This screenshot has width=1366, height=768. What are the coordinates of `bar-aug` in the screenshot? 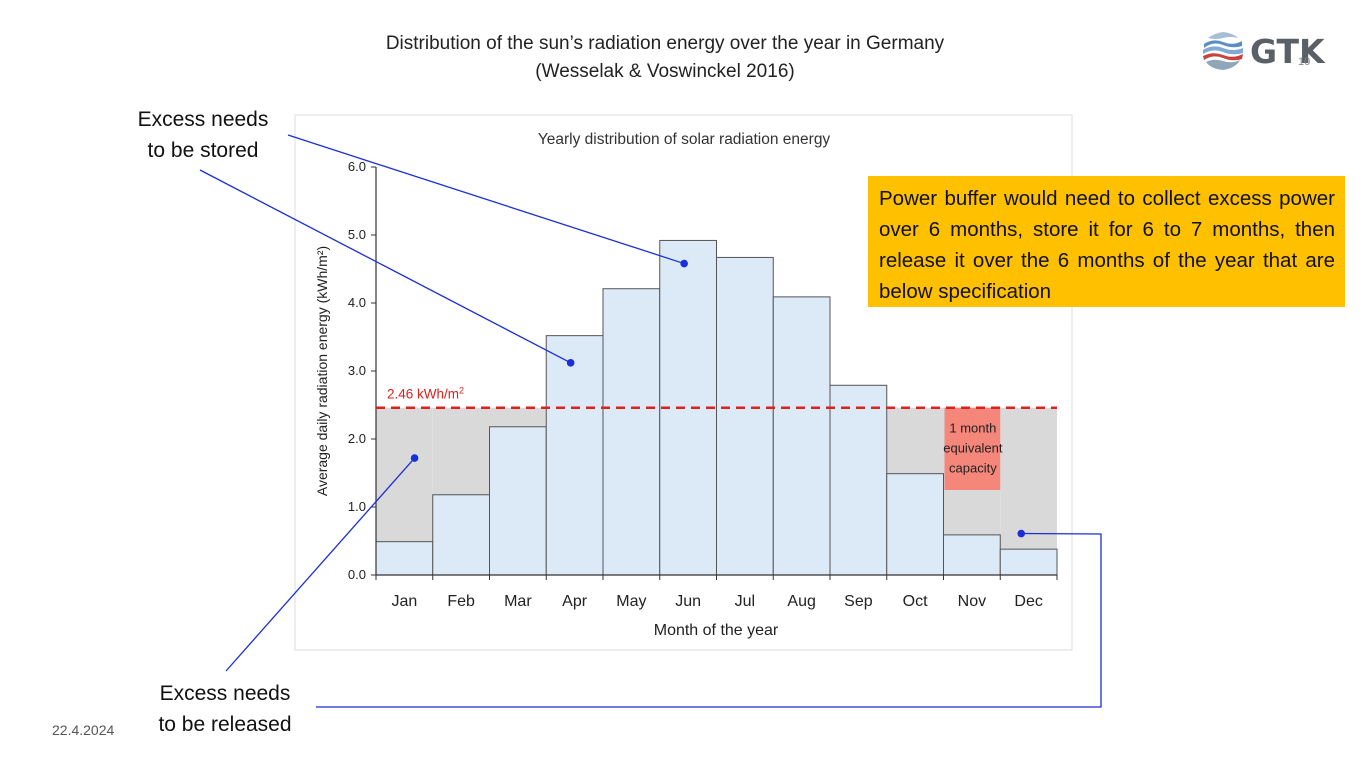 It's located at (801, 436).